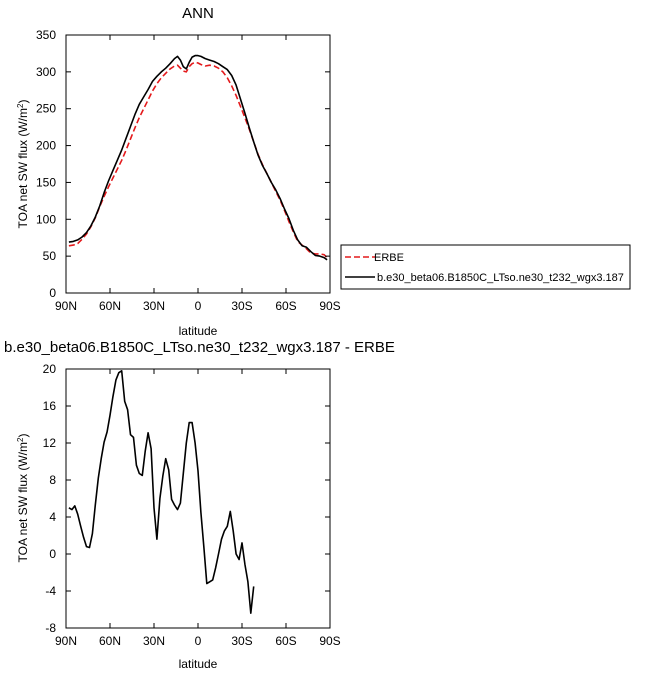 This screenshot has width=648, height=674. What do you see at coordinates (329, 641) in the screenshot?
I see `bottom-x-tick-label: 90S` at bounding box center [329, 641].